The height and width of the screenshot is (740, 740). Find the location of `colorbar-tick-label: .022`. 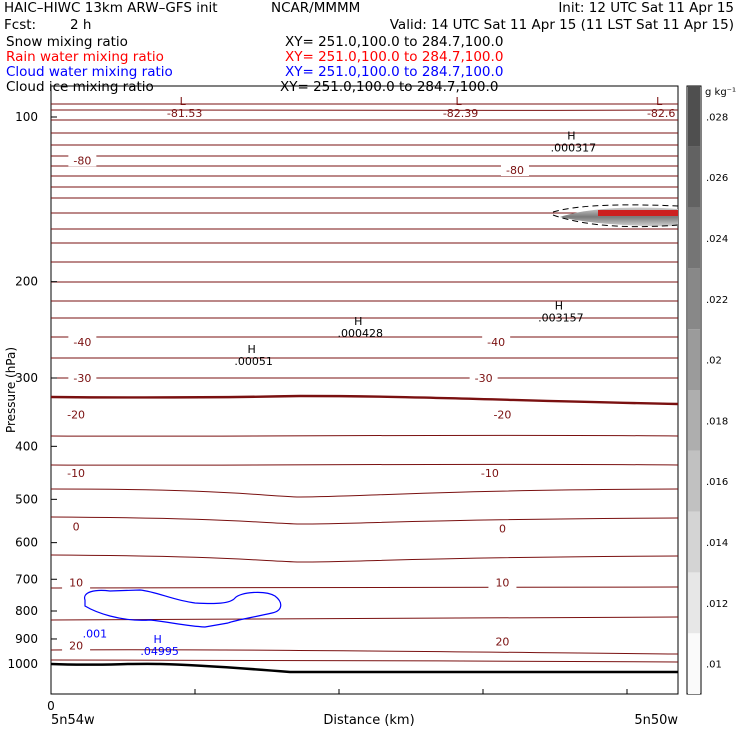

colorbar-tick-label: .022 is located at coordinates (717, 300).